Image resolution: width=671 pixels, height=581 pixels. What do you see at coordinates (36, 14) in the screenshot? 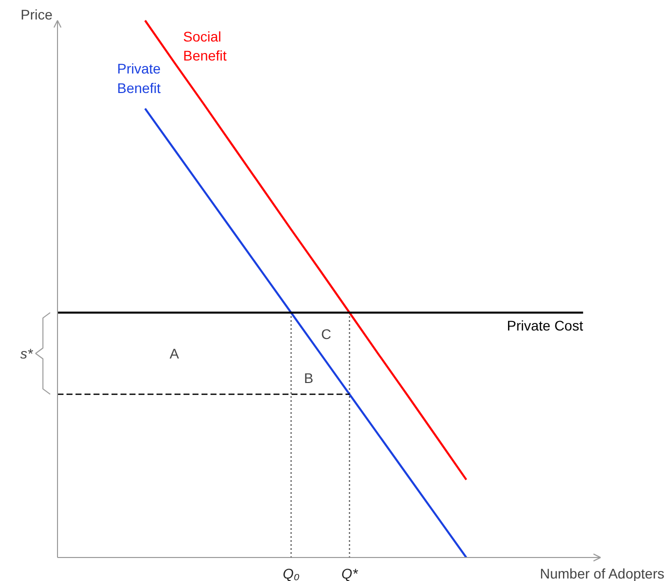
I see `y-axis-title: Price` at bounding box center [36, 14].